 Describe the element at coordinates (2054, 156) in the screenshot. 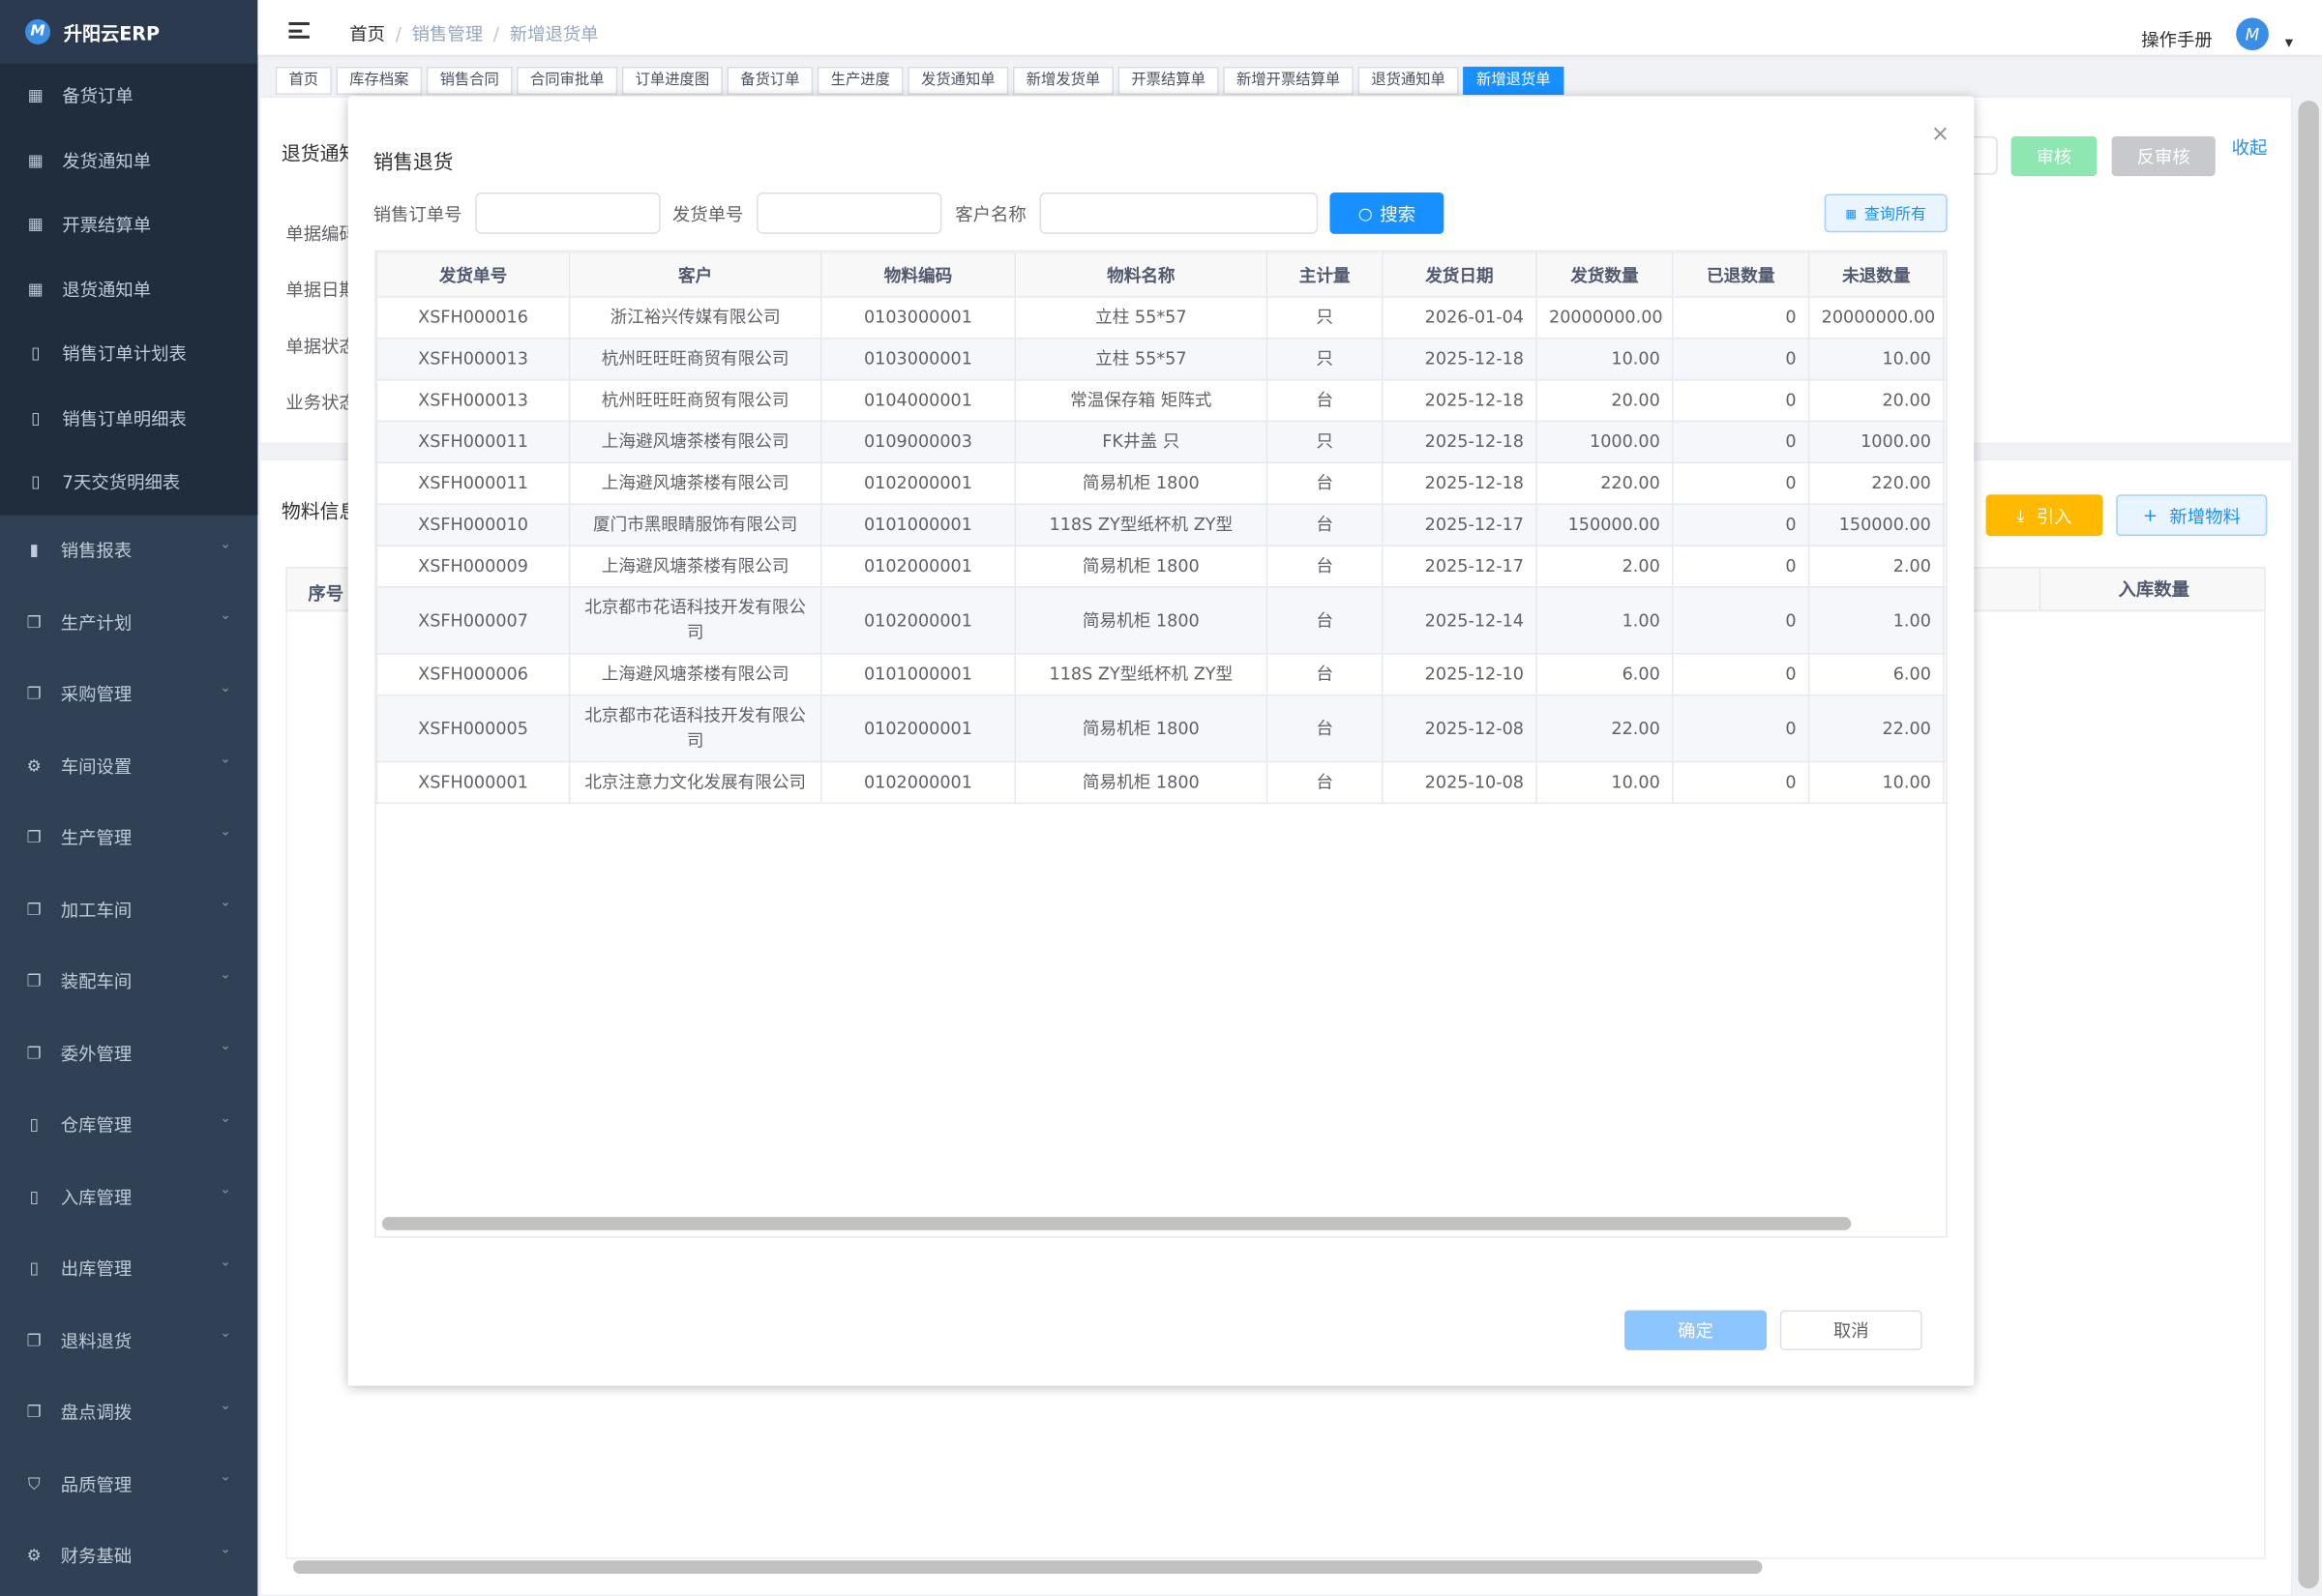

I see `approve-button: 审核` at that location.